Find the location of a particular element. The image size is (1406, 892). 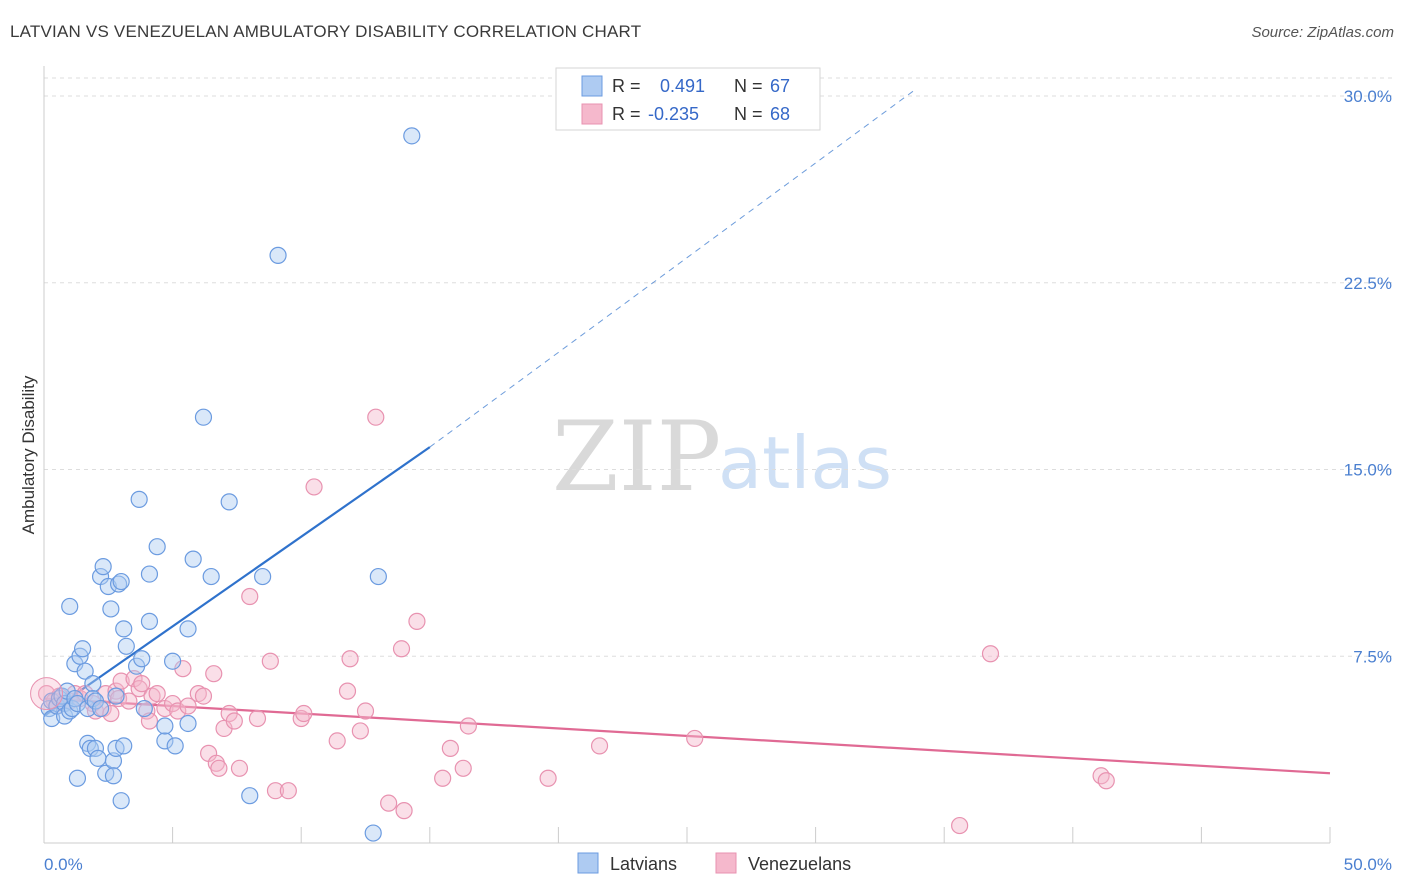

legend-r-value-venezuelans: -0.235 is located at coordinates (673, 114).